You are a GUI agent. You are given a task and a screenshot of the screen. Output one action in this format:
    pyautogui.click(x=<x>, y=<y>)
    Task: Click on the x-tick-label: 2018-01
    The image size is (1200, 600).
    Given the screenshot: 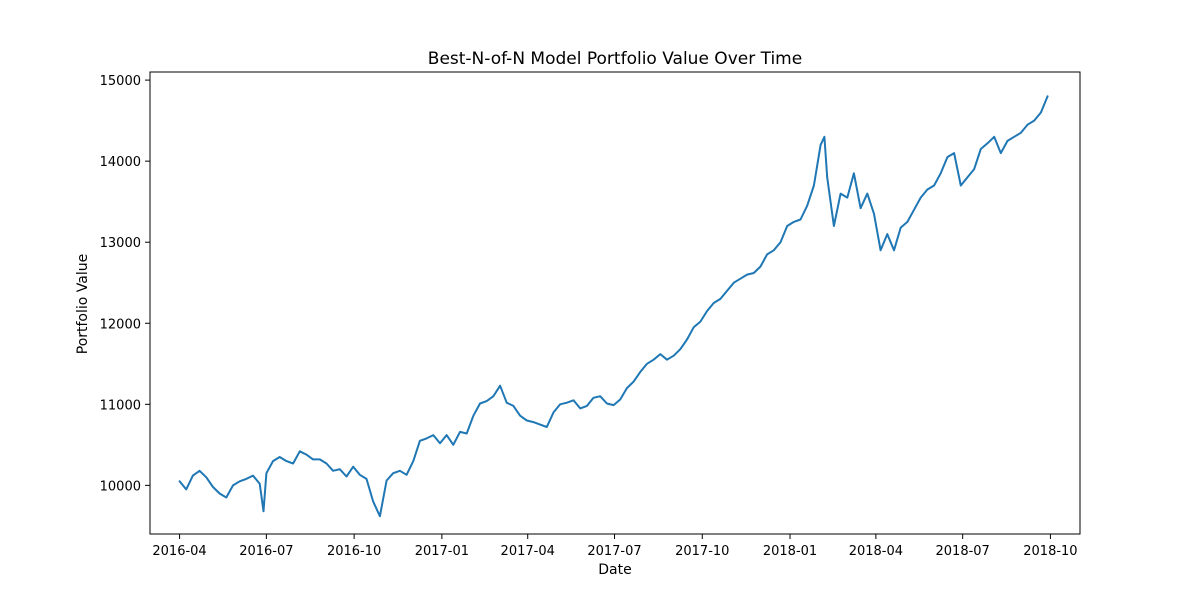 What is the action you would take?
    pyautogui.click(x=790, y=551)
    